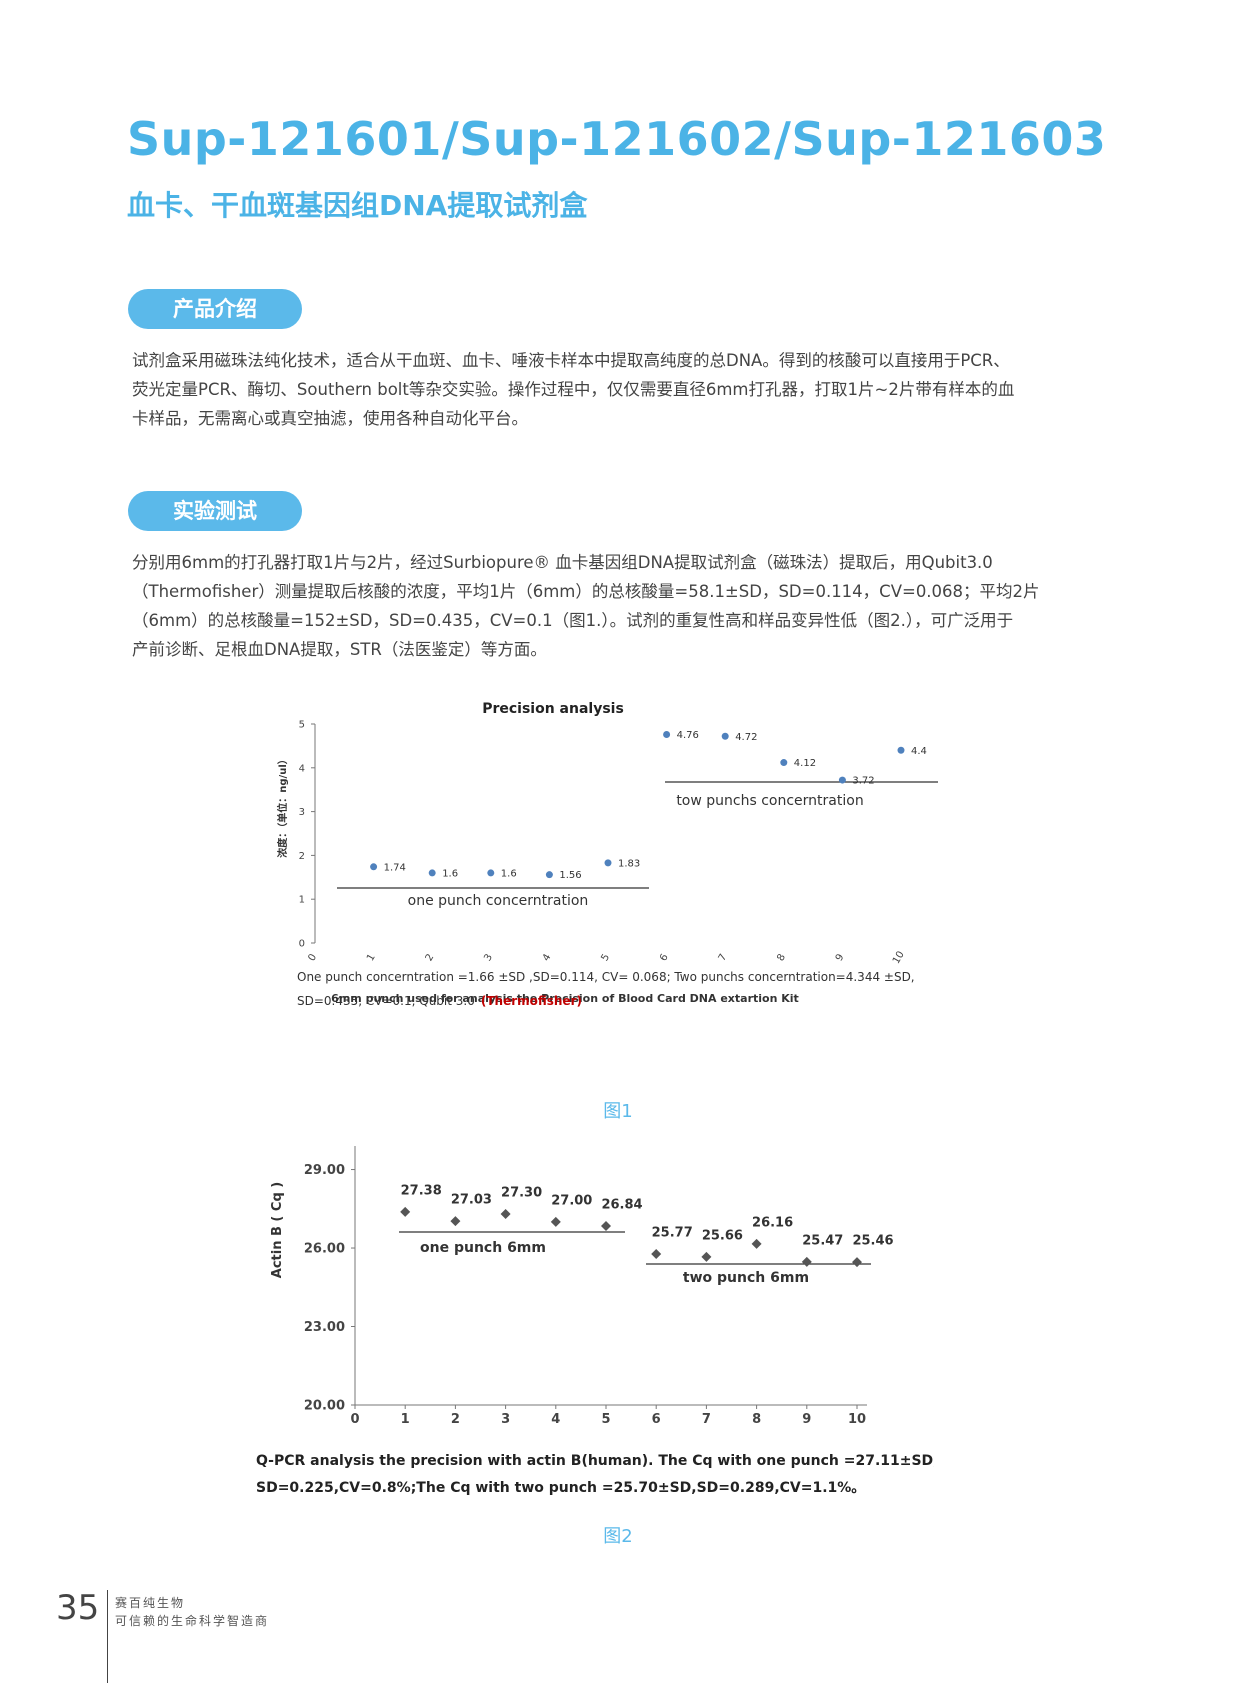  Describe the element at coordinates (553, 709) in the screenshot. I see `chart-title: Precision analysis` at that location.